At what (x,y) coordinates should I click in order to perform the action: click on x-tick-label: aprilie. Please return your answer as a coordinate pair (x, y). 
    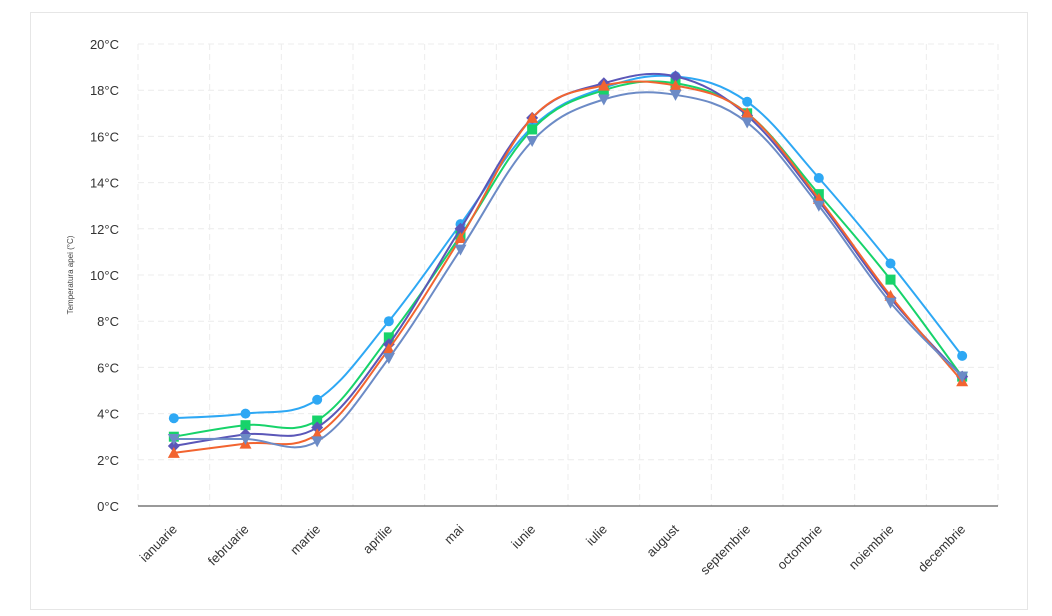
    Looking at the image, I should click on (377, 539).